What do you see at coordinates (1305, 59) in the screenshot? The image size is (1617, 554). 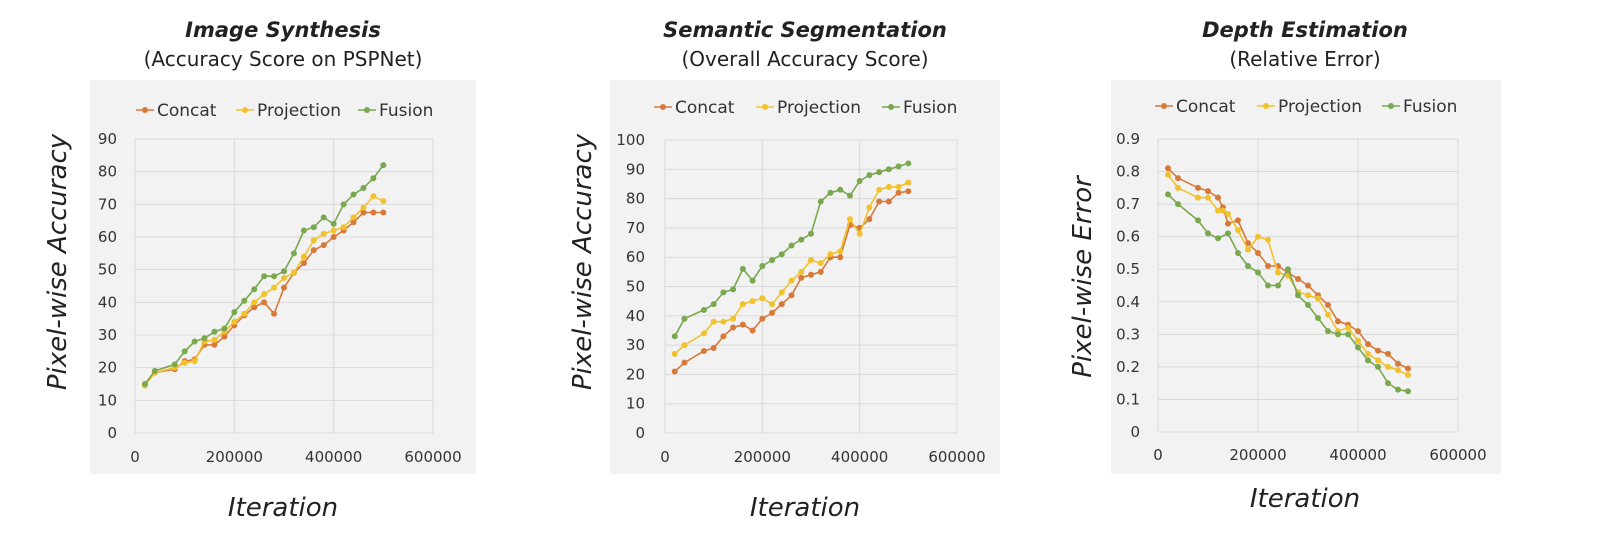 I see `chart-subtitle: (Relative Error)` at bounding box center [1305, 59].